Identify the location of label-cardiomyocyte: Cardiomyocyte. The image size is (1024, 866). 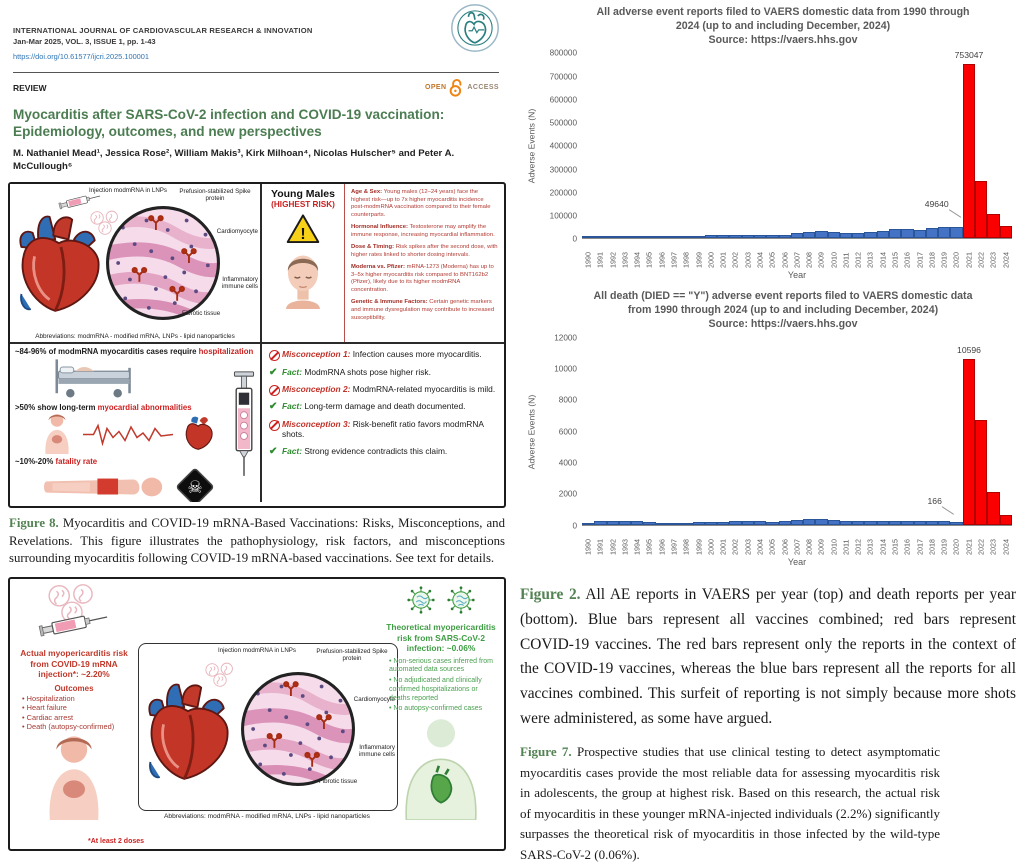
(374, 700).